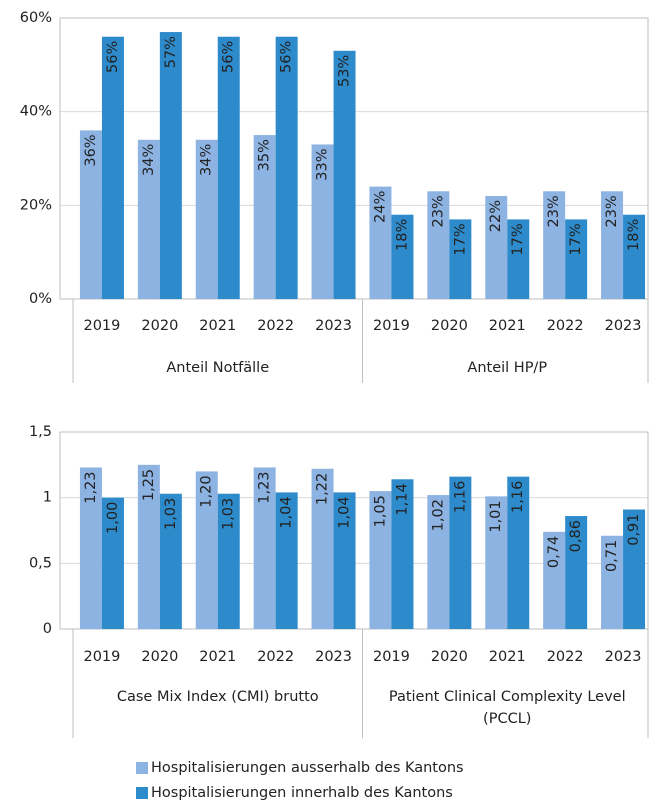  I want to click on value-label: 1,00, so click(113, 518).